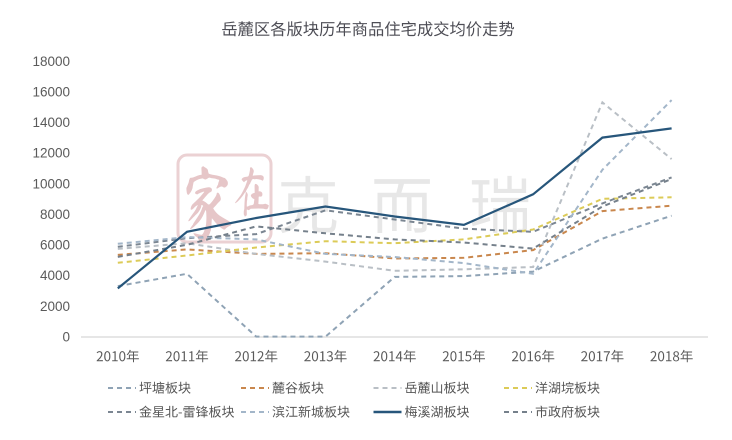 The image size is (732, 440). I want to click on svg-text: 0, so click(66, 336).